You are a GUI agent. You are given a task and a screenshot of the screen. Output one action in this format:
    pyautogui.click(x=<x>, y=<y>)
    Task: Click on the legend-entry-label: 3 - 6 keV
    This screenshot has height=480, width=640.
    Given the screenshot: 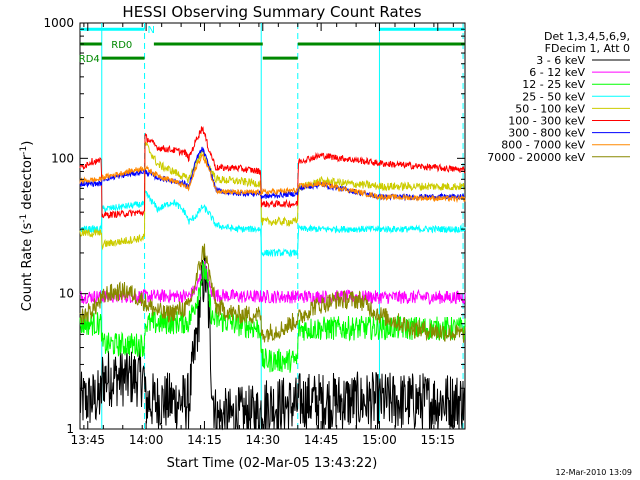 What is the action you would take?
    pyautogui.click(x=560, y=60)
    